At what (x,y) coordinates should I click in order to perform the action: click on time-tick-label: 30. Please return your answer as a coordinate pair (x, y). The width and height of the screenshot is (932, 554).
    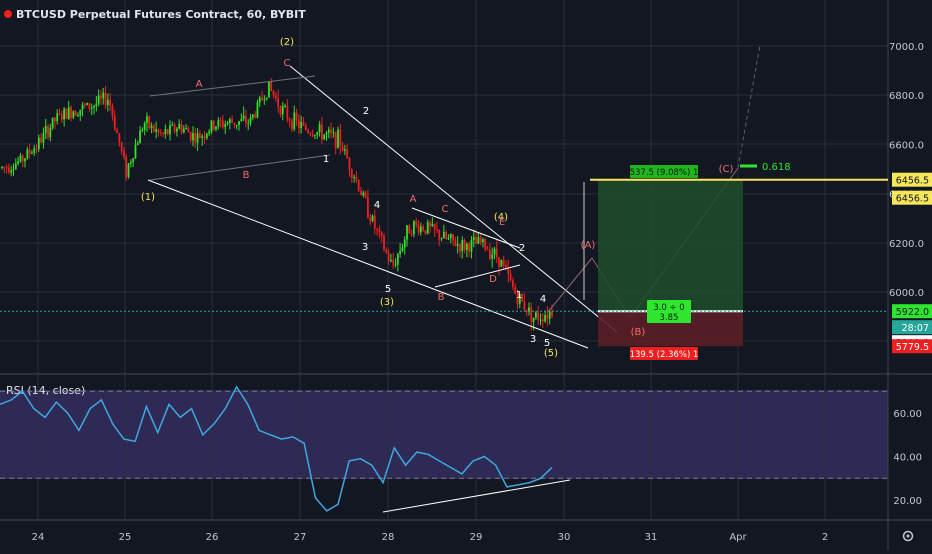
    Looking at the image, I should click on (564, 537).